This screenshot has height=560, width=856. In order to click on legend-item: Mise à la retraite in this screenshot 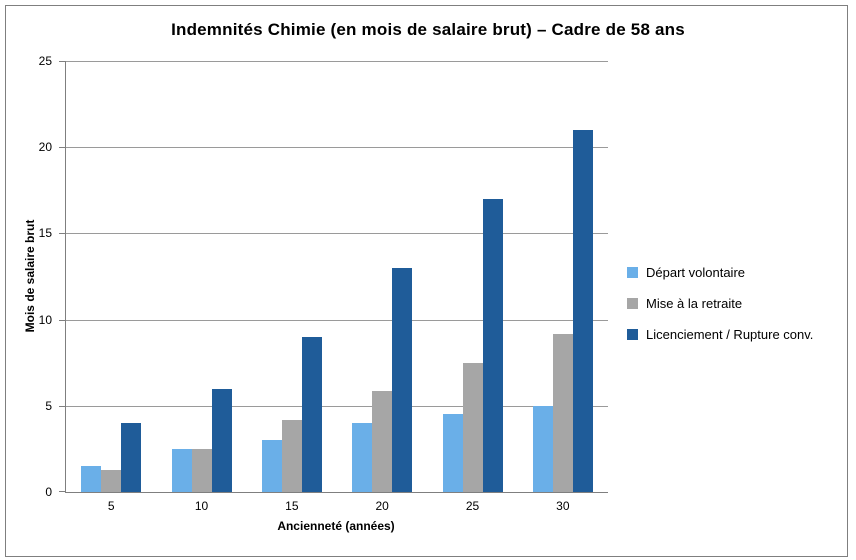, I will do `click(720, 303)`.